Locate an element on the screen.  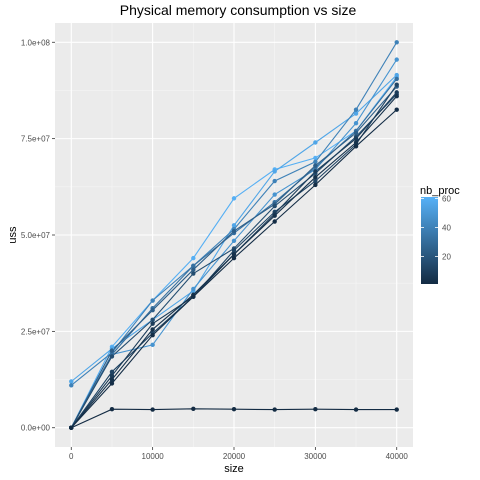
x-axis: 0 10000 20000 30000 40000 is located at coordinates (238, 454).